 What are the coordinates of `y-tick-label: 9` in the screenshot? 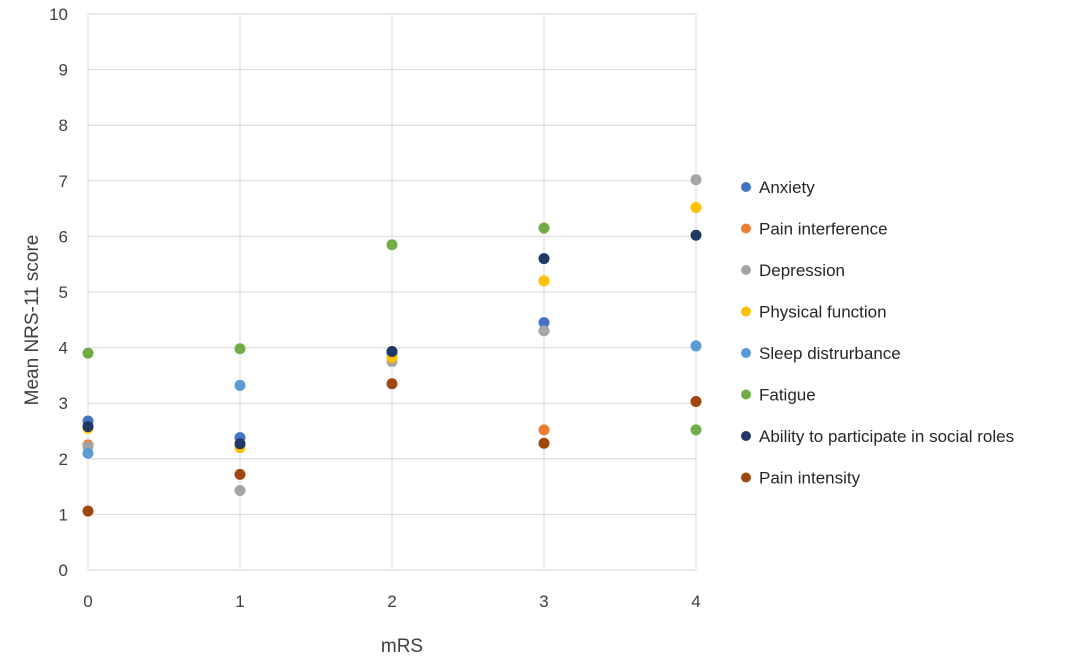 It's located at (63, 70).